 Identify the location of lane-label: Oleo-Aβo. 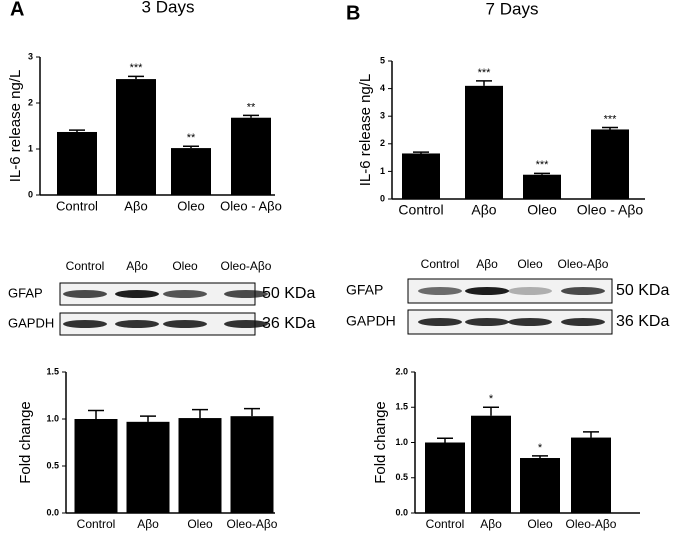
(583, 264).